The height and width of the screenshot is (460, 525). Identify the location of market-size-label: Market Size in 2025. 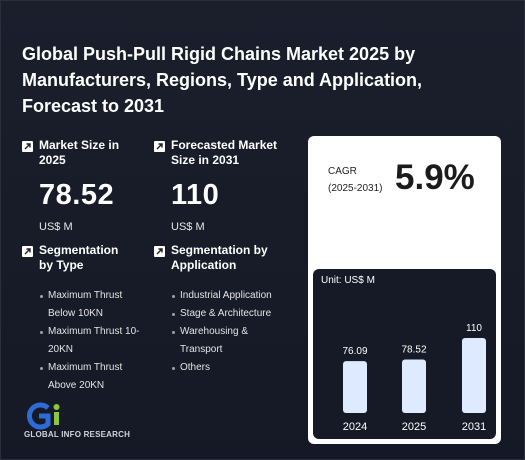
(79, 152).